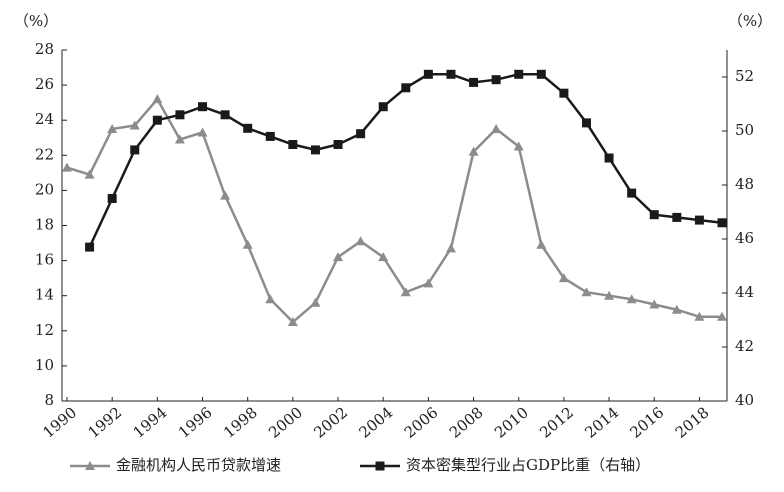 The height and width of the screenshot is (492, 784). I want to click on legend-label: 资本密集型行业占GDP比重（右轴）, so click(528, 465).